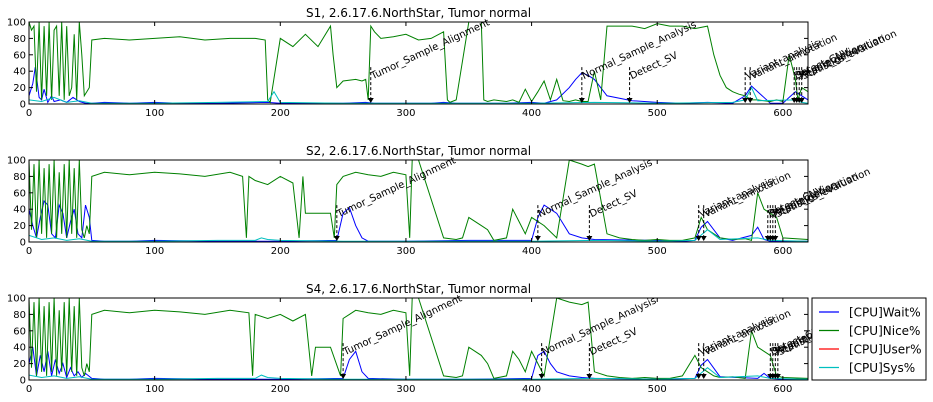  What do you see at coordinates (885, 313) in the screenshot?
I see `legend-label: [CPU]Wait%` at bounding box center [885, 313].